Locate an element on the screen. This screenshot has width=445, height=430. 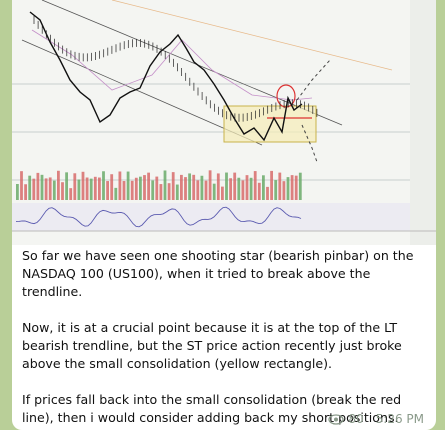
oscillator-line is located at coordinates (158, 217).